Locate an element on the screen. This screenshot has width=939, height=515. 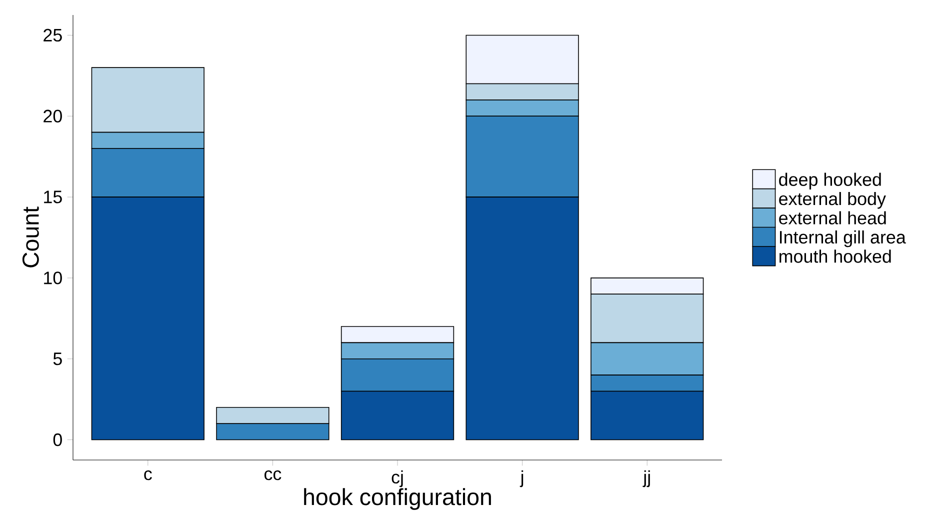
legend-label: external body is located at coordinates (832, 200).